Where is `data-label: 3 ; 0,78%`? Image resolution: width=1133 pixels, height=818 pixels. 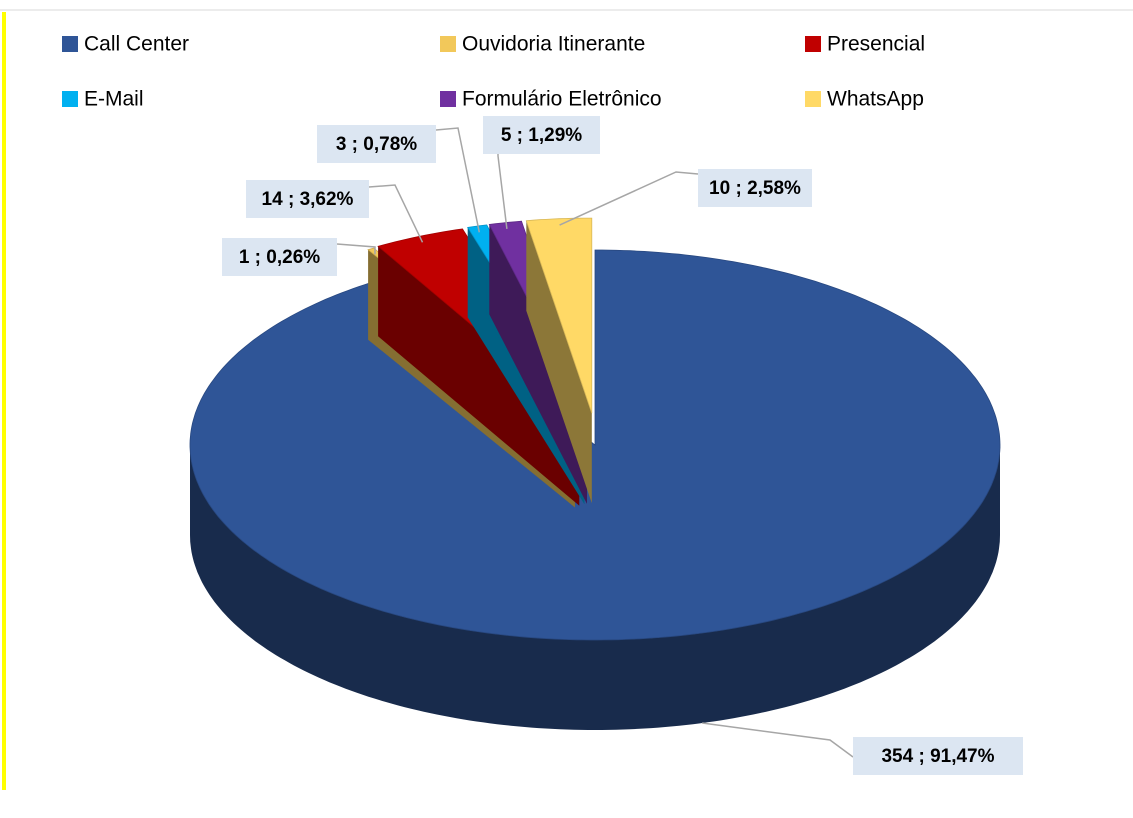
data-label: 3 ; 0,78% is located at coordinates (376, 144).